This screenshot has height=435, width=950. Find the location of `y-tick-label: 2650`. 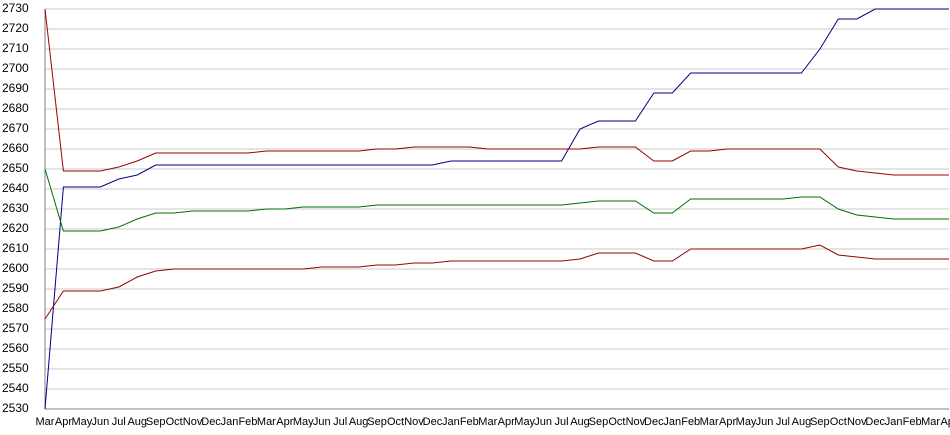

y-tick-label: 2650 is located at coordinates (15, 168).